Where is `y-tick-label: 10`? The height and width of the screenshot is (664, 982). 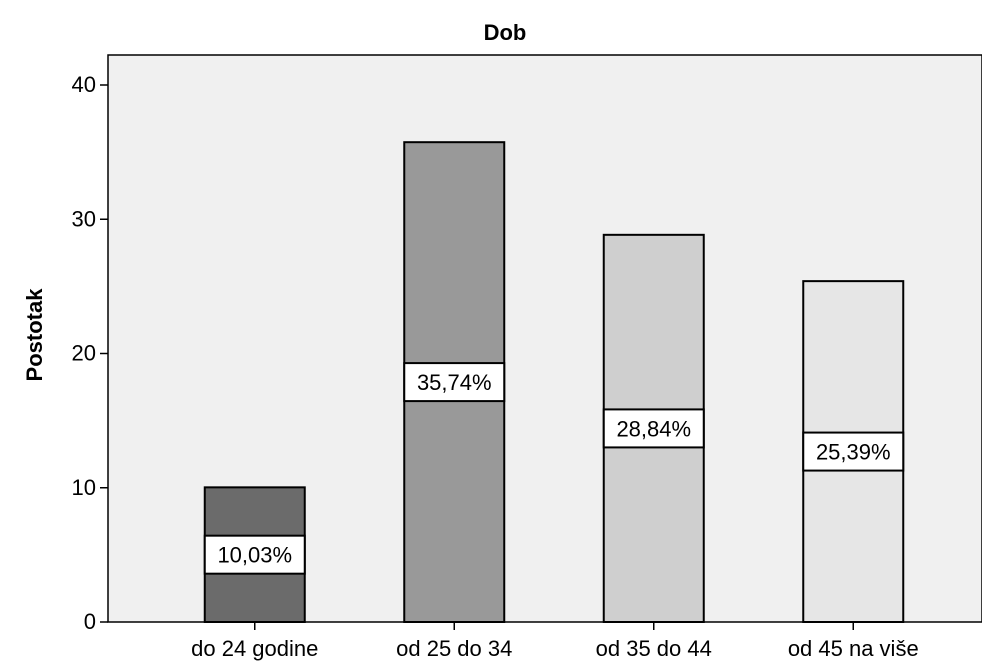 y-tick-label: 10 is located at coordinates (84, 487).